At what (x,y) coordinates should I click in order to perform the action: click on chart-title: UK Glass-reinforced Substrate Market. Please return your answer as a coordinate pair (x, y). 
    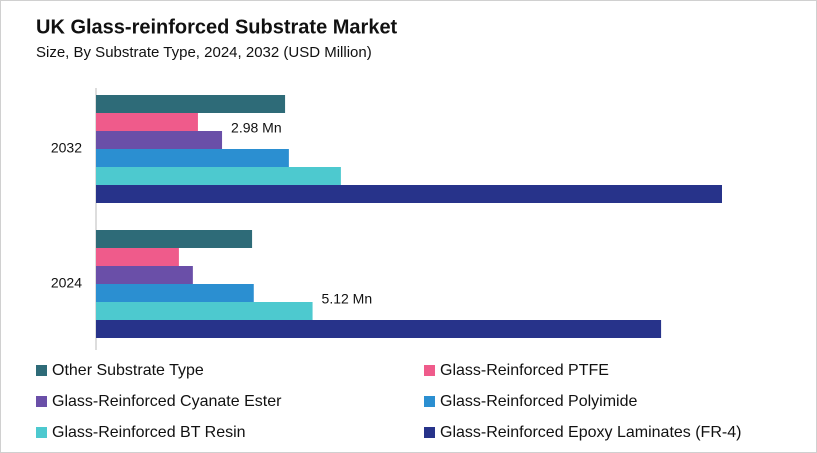
    Looking at the image, I should click on (217, 27).